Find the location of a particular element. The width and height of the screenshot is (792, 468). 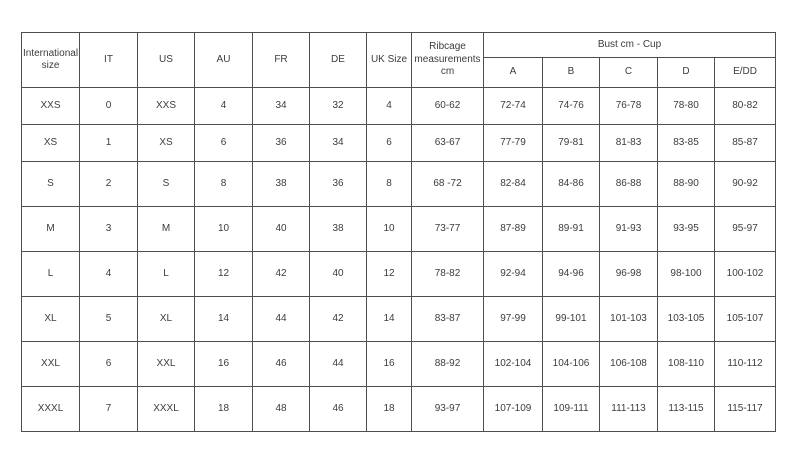

table-cell: 81-83 is located at coordinates (628, 143).